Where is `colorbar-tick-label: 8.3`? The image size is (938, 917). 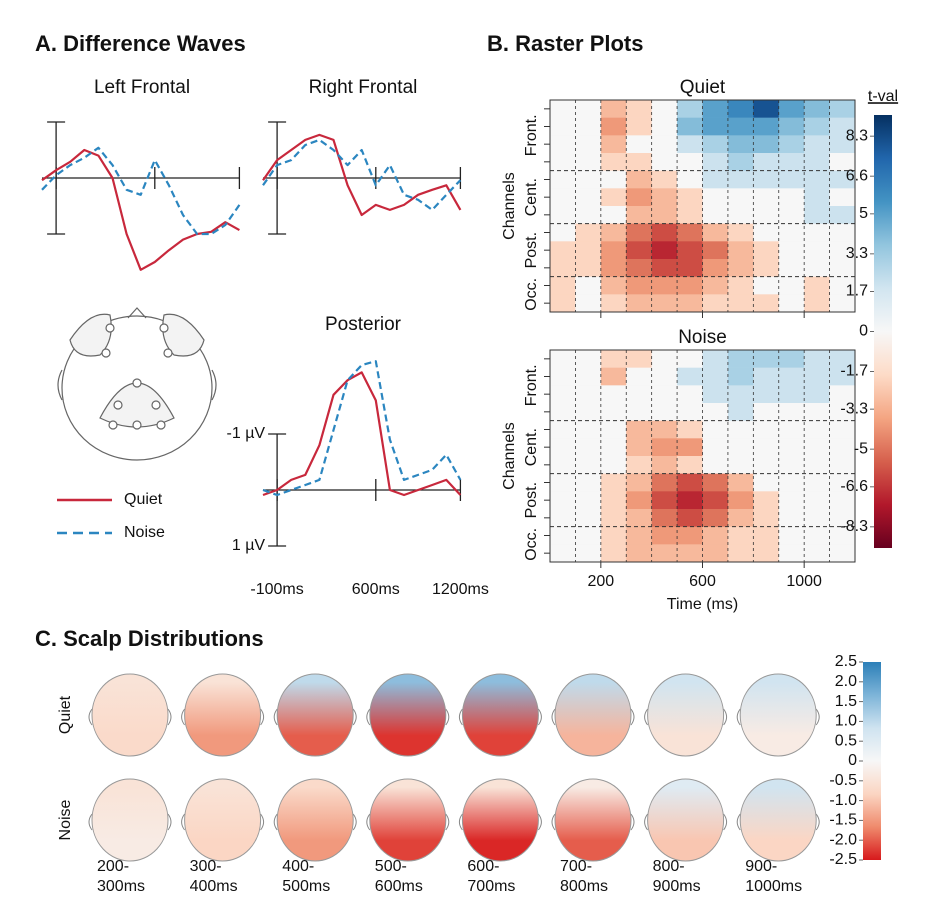 colorbar-tick-label: 8.3 is located at coordinates (857, 135).